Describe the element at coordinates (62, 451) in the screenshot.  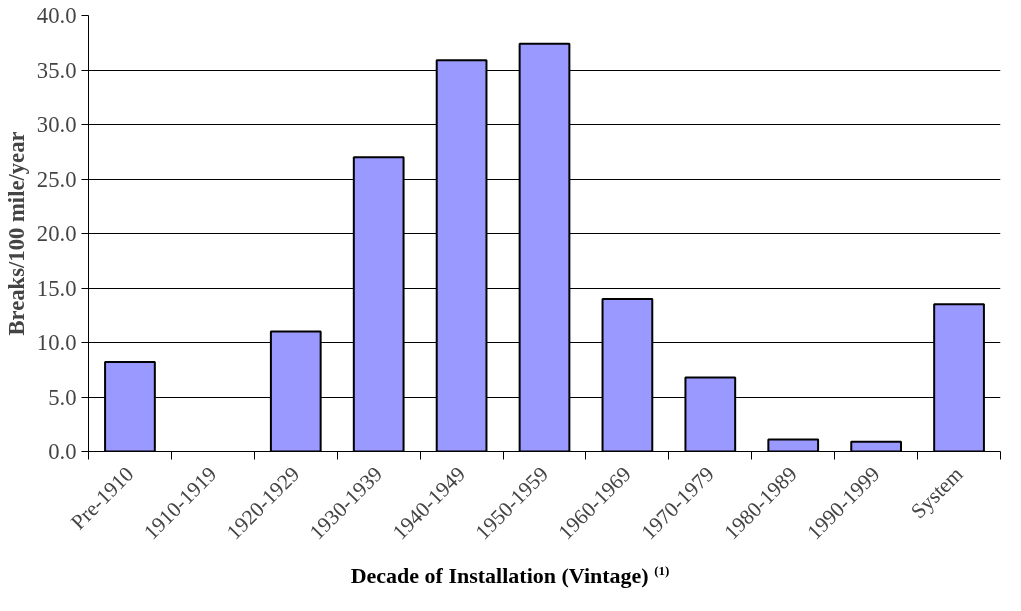
I see `y-tick-label: 0.0` at that location.